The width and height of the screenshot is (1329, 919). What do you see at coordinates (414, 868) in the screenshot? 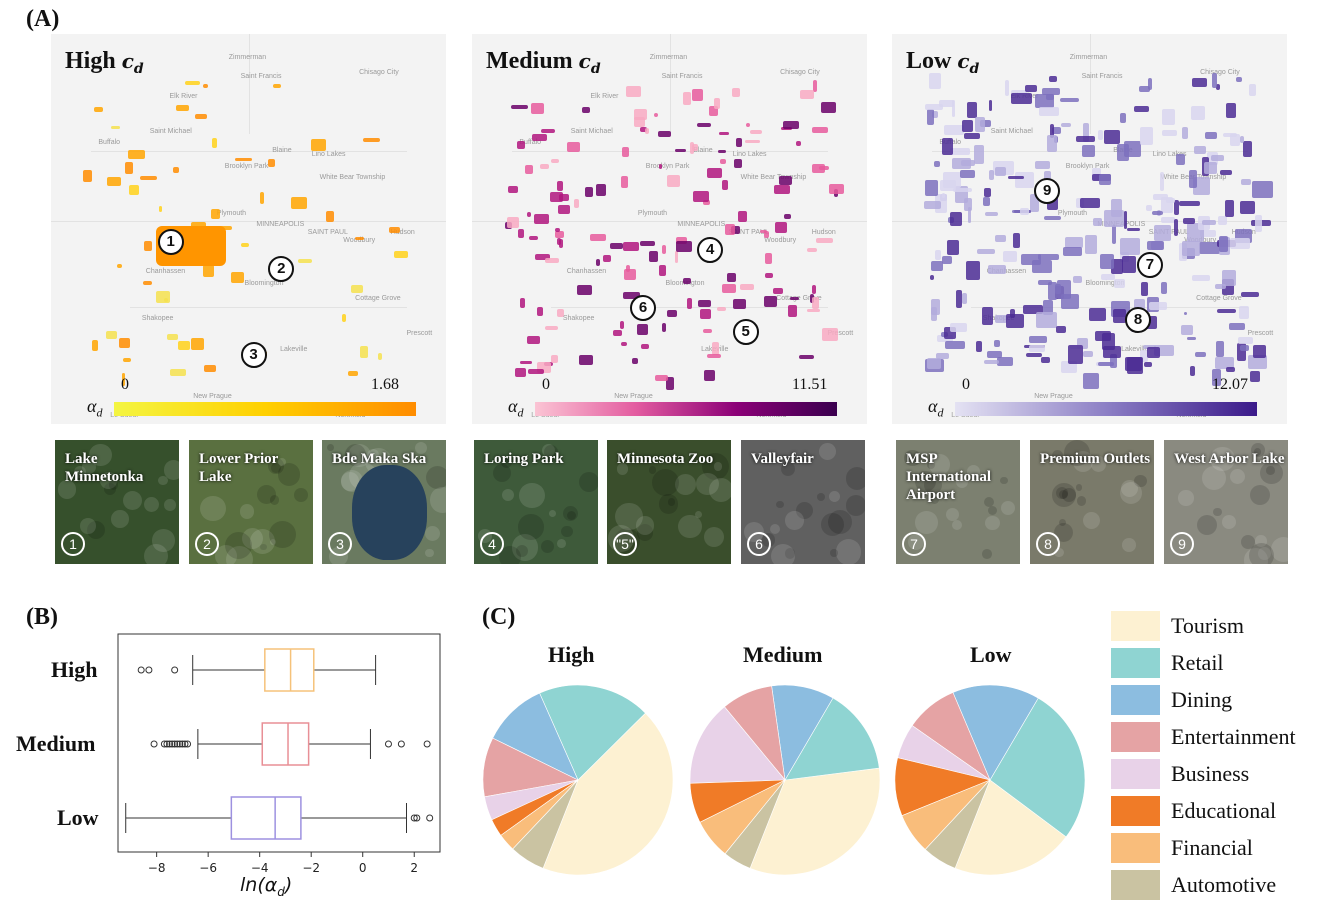
I see `boxplot-x-tick-label: 2` at bounding box center [414, 868].